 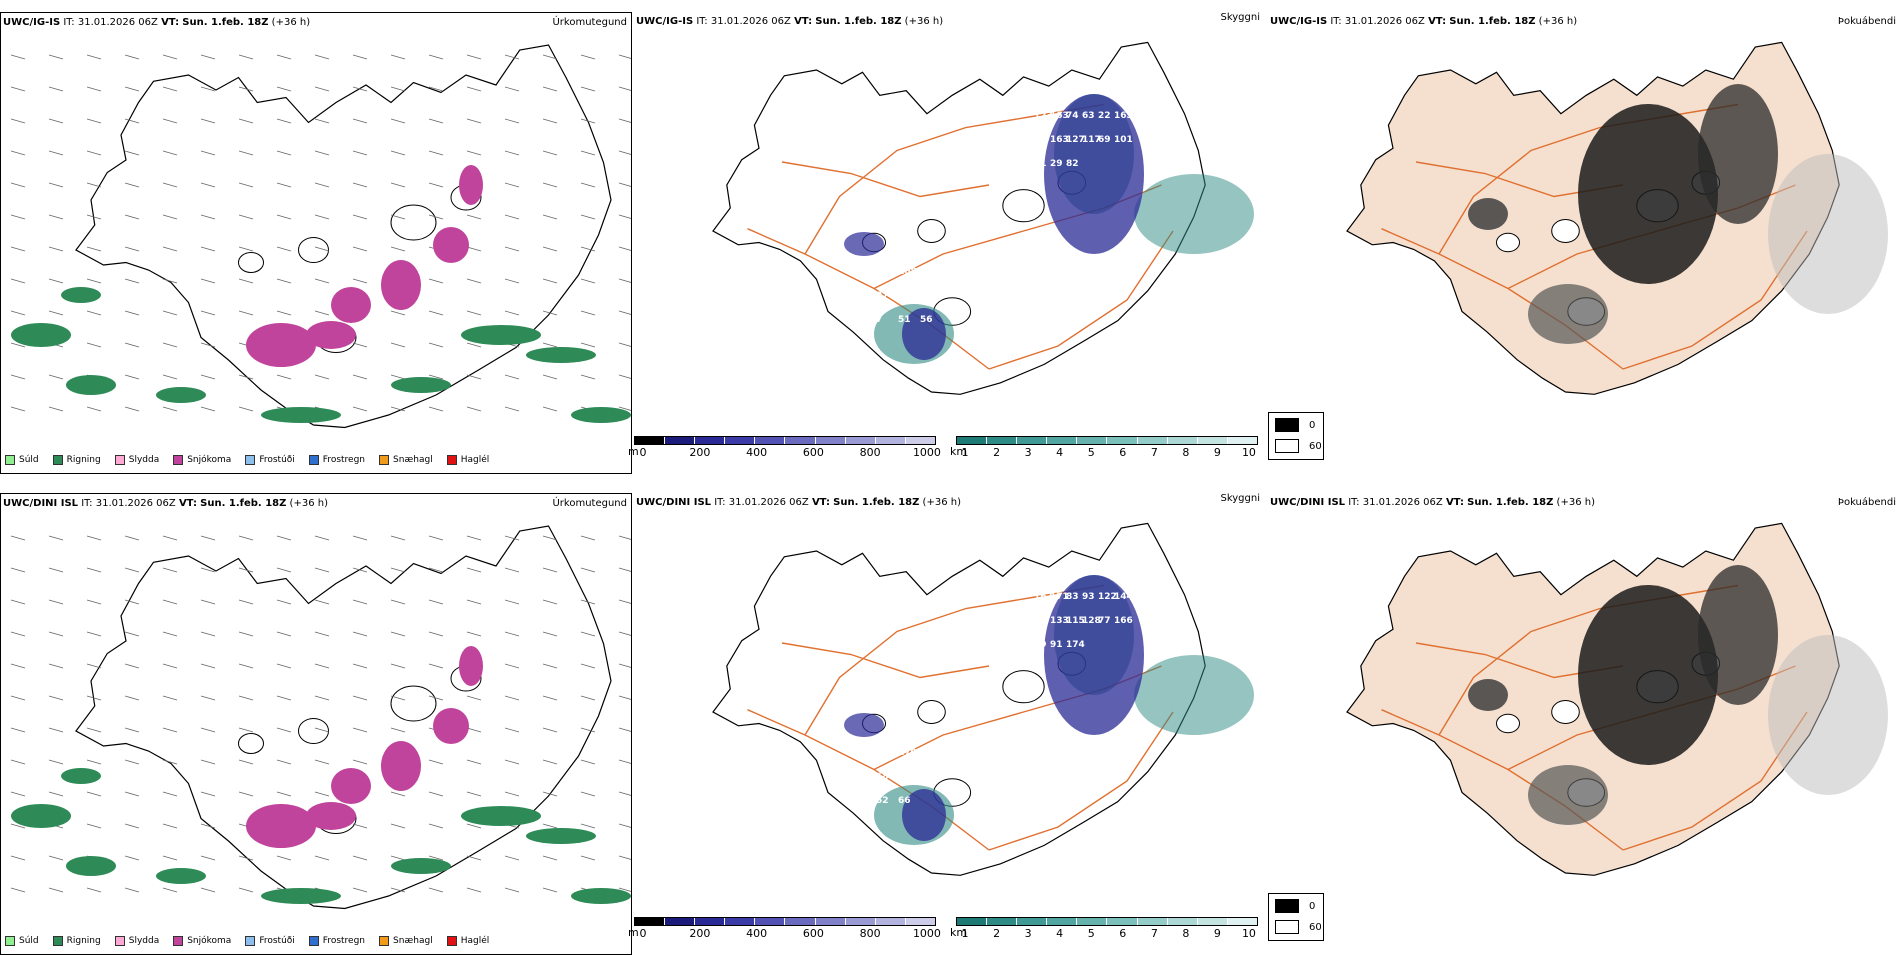 What do you see at coordinates (1060, 452) in the screenshot?
I see `colorbar-tick-label: 4` at bounding box center [1060, 452].